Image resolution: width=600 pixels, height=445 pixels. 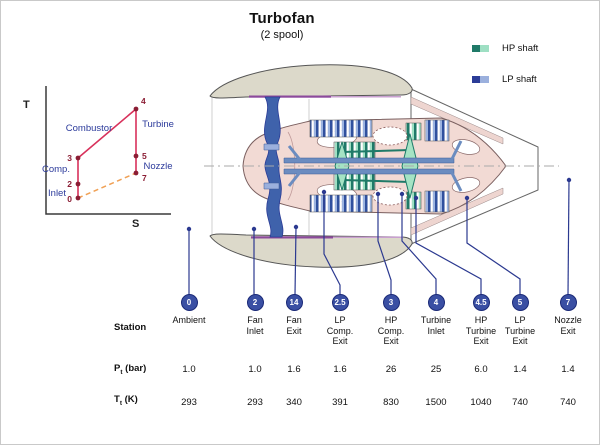 I want to click on station-name-3: HP Comp. Exit, so click(x=391, y=330).